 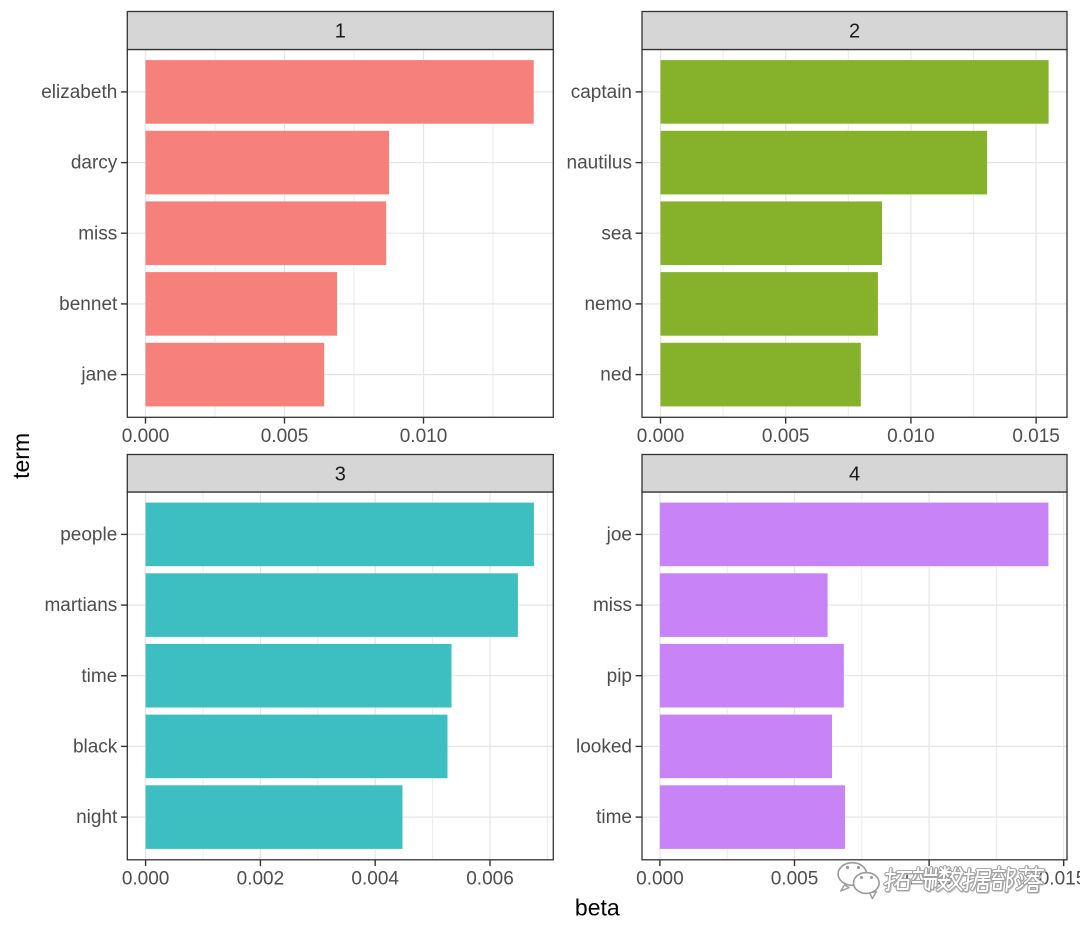 What do you see at coordinates (79, 92) in the screenshot?
I see `svg-text: elizabeth` at bounding box center [79, 92].